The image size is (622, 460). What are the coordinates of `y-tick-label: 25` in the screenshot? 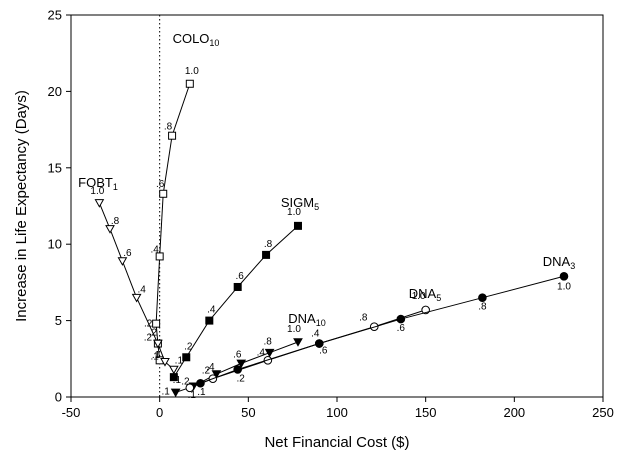 It's located at (55, 15).